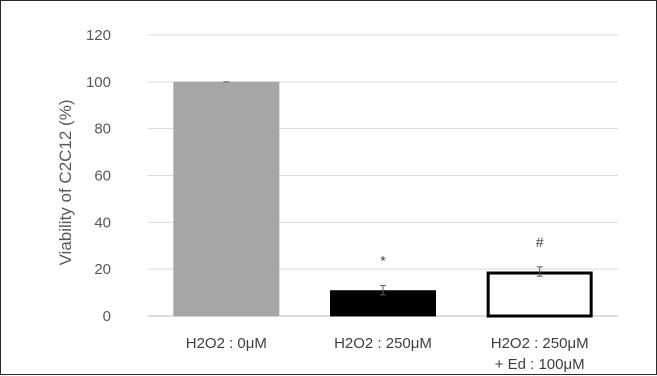  What do you see at coordinates (540, 242) in the screenshot?
I see `significance-mark: #` at bounding box center [540, 242].